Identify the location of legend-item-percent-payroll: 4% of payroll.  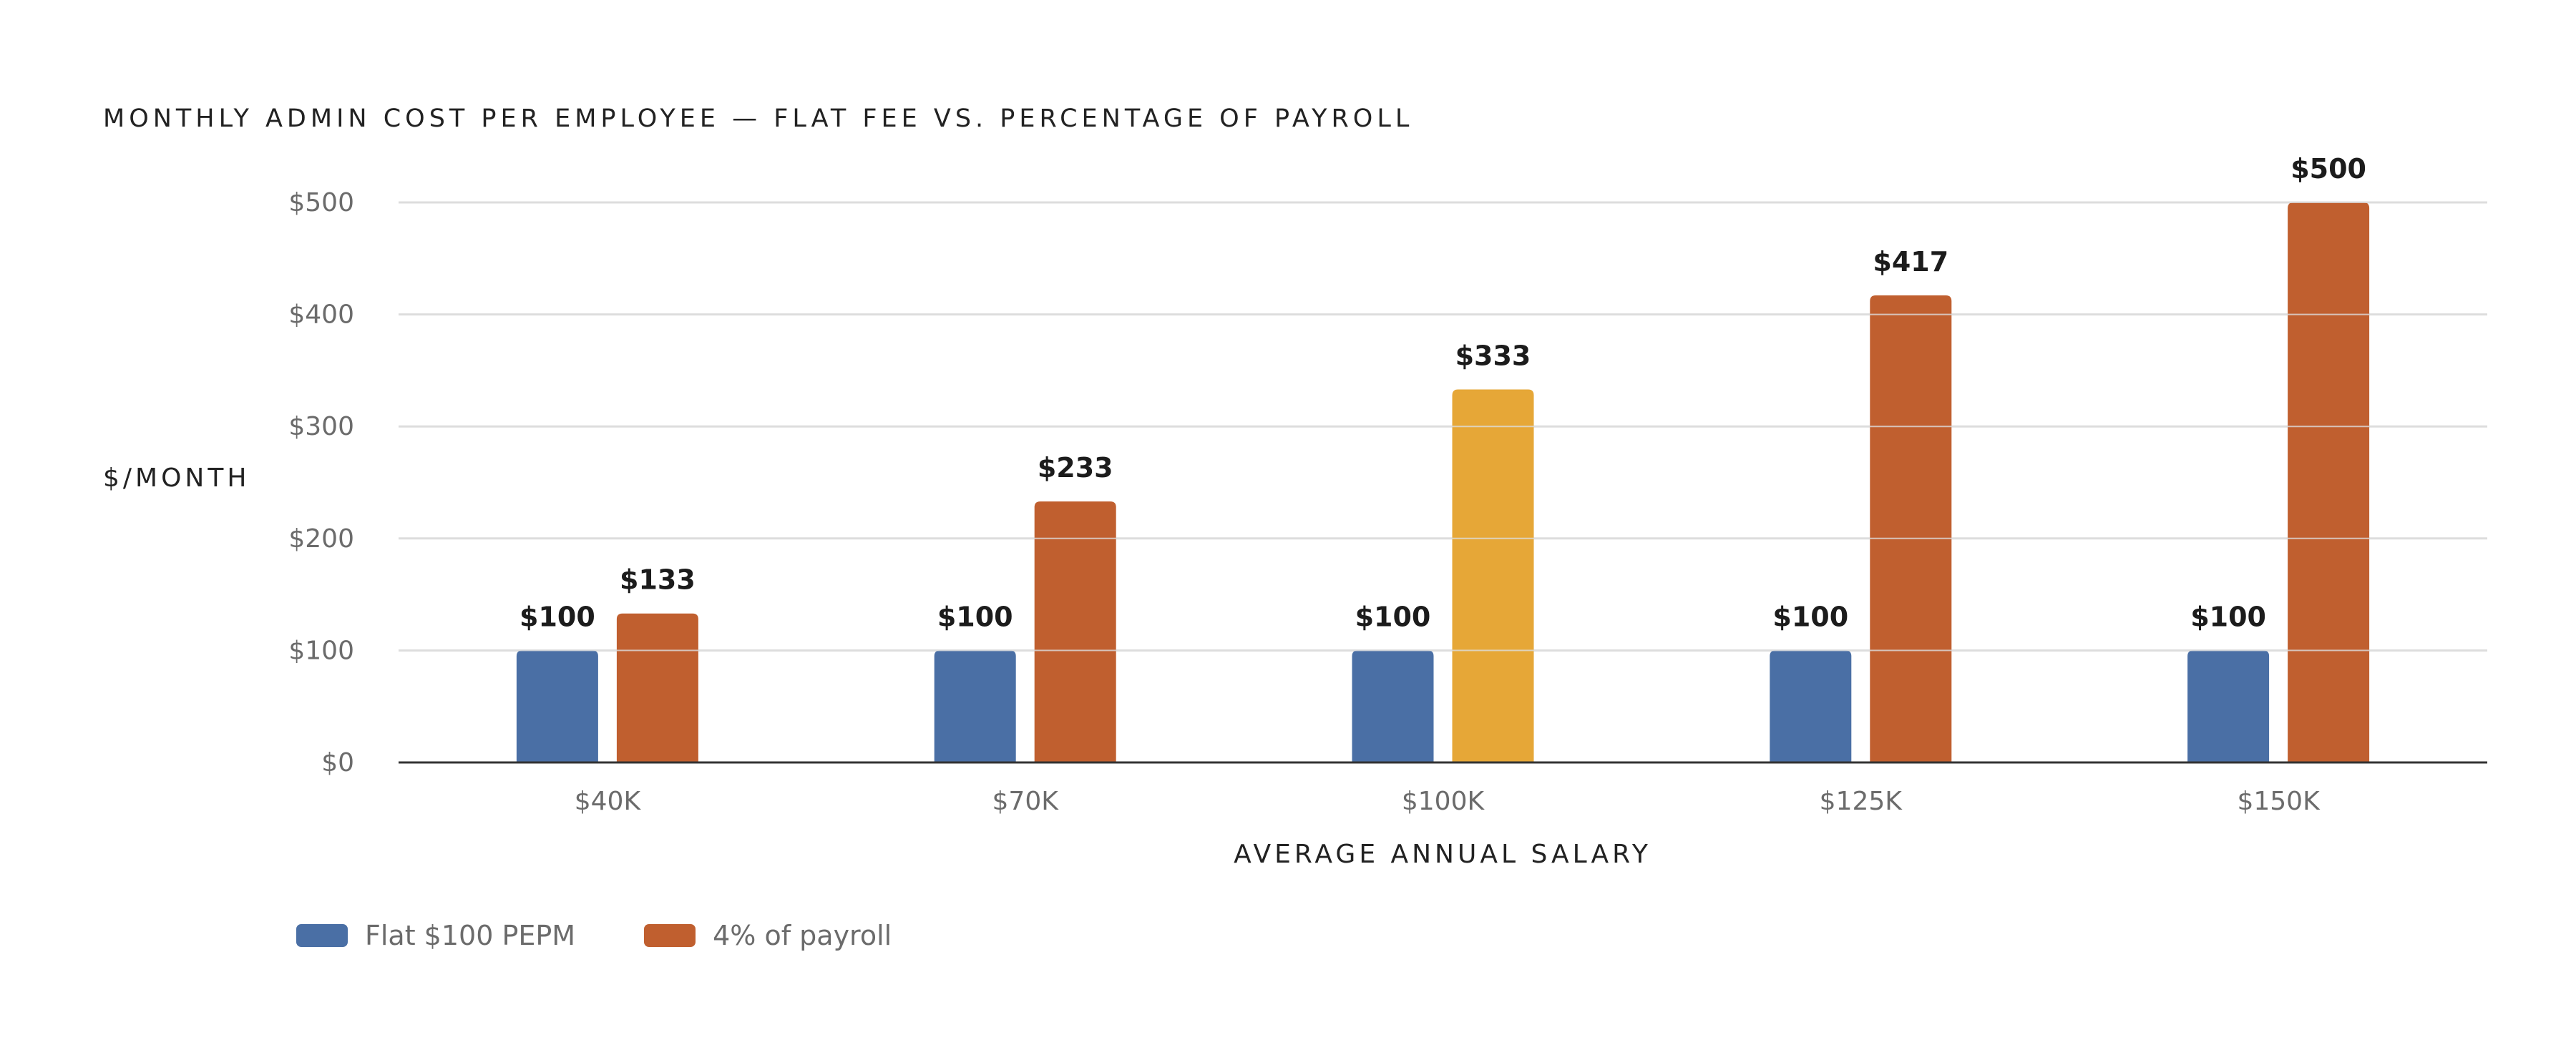
(768, 935).